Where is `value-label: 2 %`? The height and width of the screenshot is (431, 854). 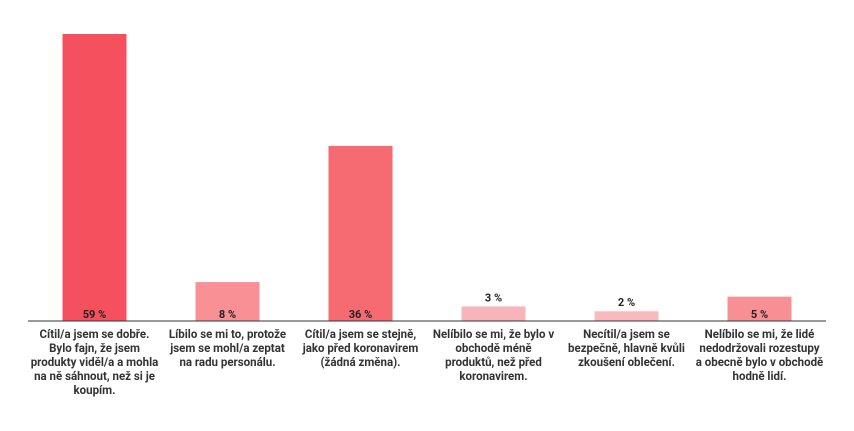
value-label: 2 % is located at coordinates (626, 302).